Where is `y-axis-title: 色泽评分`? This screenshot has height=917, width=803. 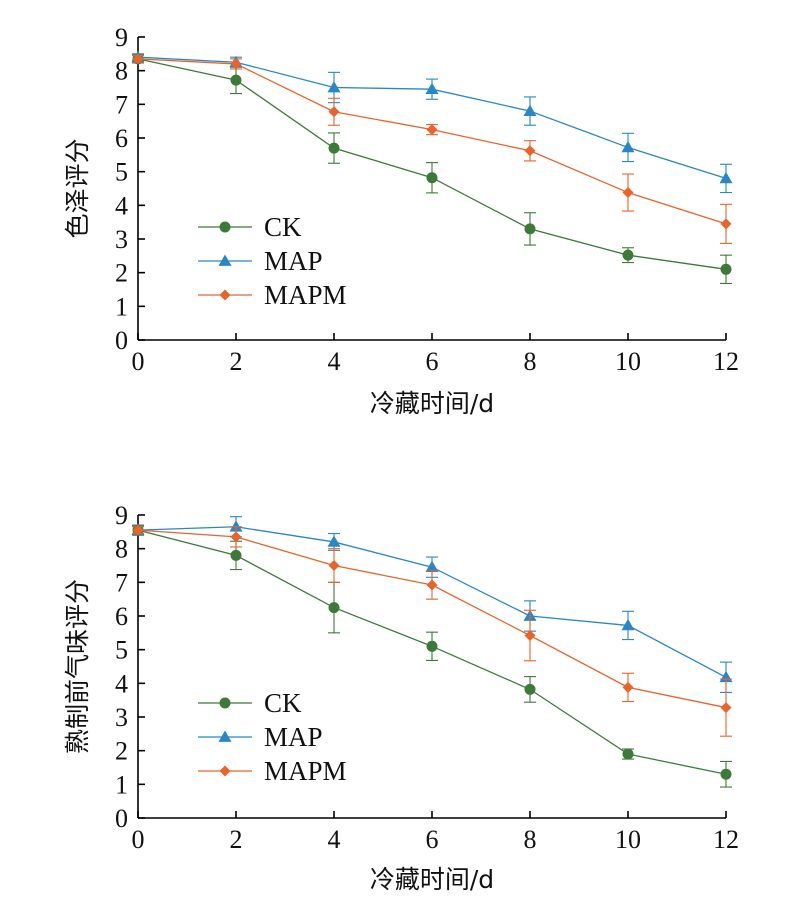
y-axis-title: 色泽评分 is located at coordinates (77, 188).